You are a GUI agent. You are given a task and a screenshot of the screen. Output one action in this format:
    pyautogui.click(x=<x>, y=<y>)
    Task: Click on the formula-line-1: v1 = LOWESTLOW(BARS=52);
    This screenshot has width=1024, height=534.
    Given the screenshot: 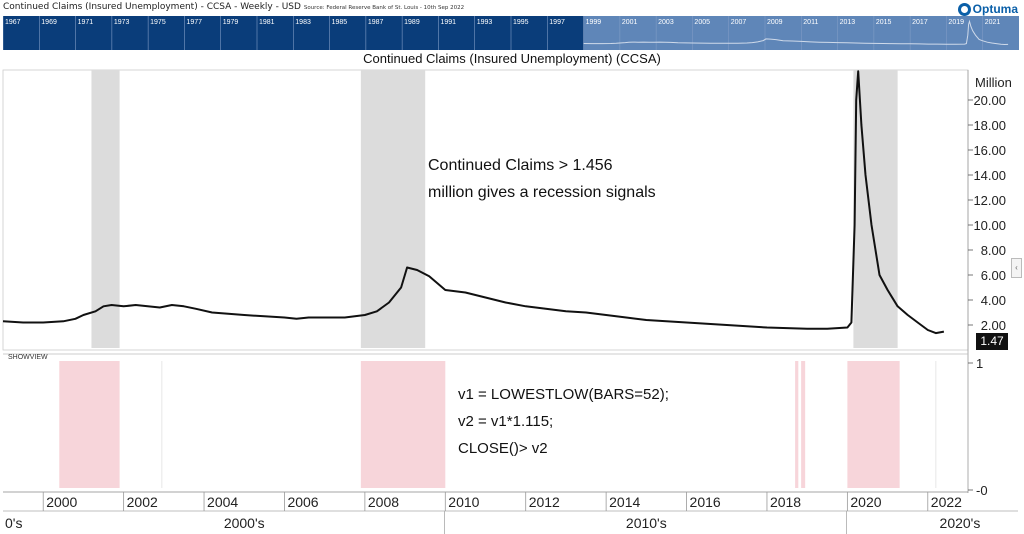 What is the action you would take?
    pyautogui.click(x=563, y=394)
    